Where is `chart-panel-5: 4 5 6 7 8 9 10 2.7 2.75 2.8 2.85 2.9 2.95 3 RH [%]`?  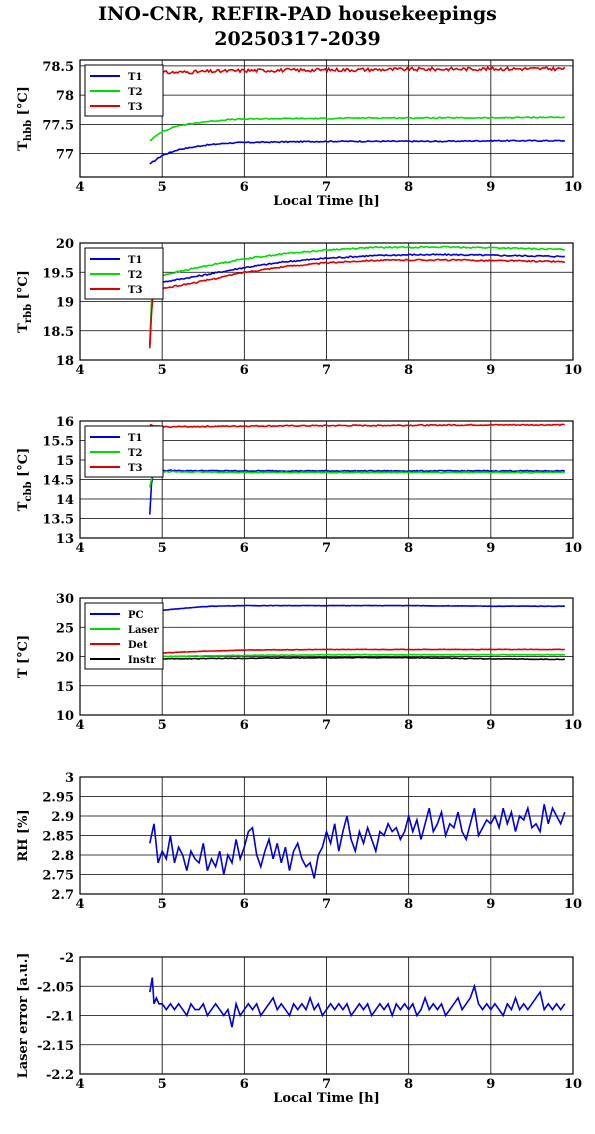 chart-panel-5: 4 5 6 7 8 9 10 2.7 2.75 2.8 2.85 2.9 2.95 3 RH [%] is located at coordinates (299, 841).